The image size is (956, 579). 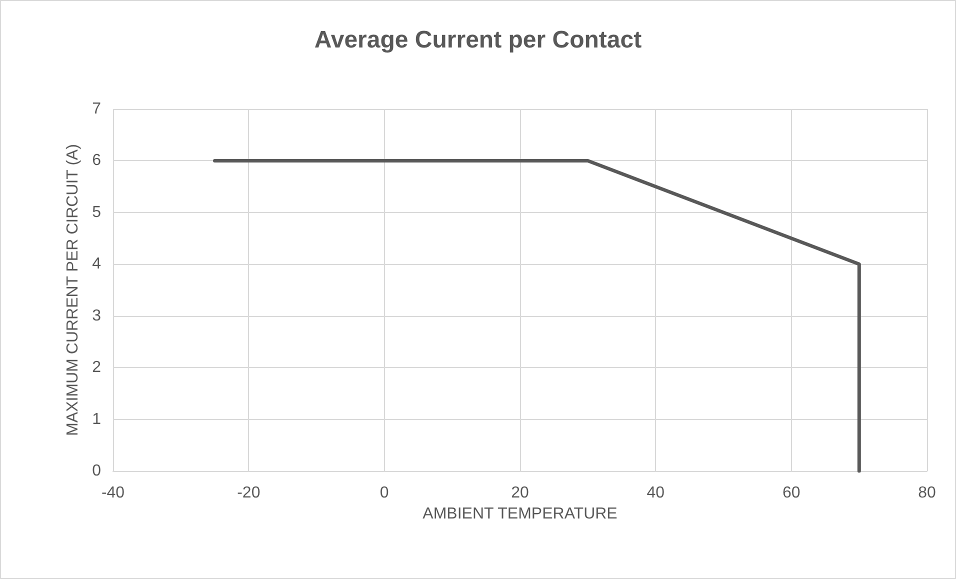 I want to click on y-tick-label: 1, so click(x=97, y=419).